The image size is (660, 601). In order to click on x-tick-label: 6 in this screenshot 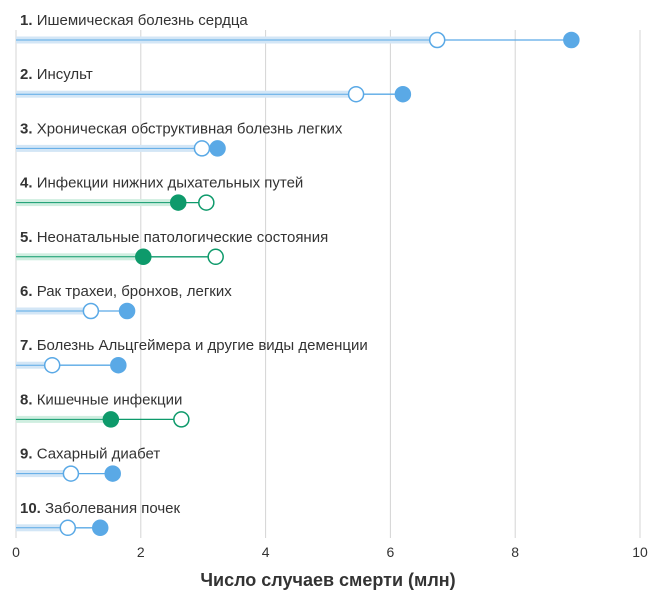, I will do `click(391, 552)`.